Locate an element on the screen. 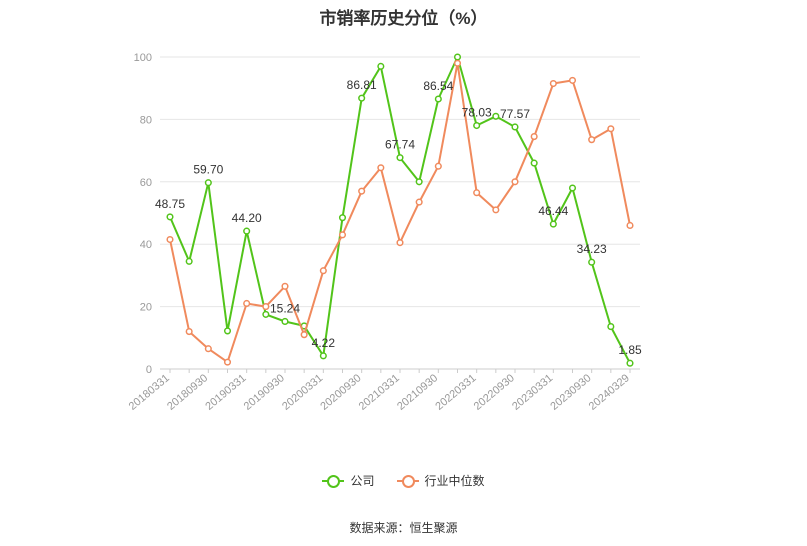 Image resolution: width=807 pixels, height=546 pixels. data-label: 78.03 is located at coordinates (477, 113).